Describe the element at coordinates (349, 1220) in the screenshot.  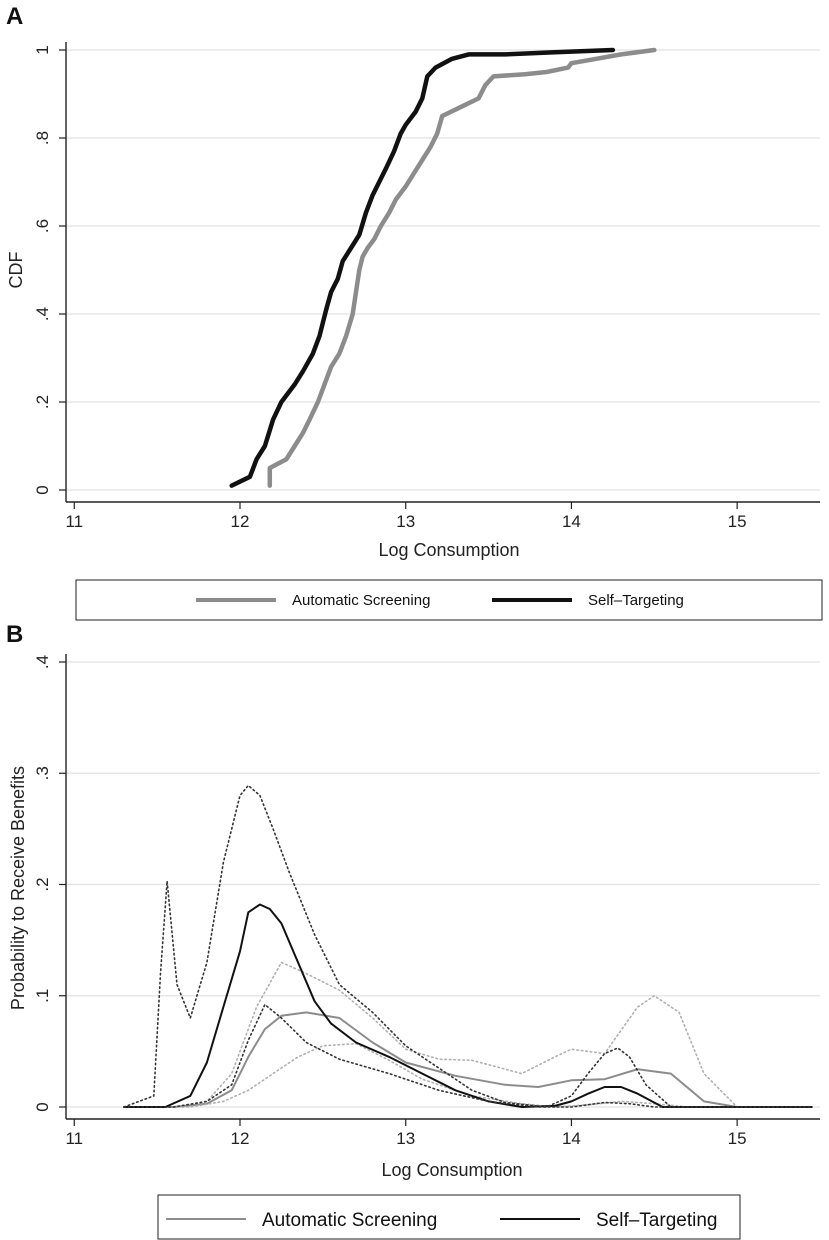
I see `legend-b-label-auto: Automatic Screening` at that location.